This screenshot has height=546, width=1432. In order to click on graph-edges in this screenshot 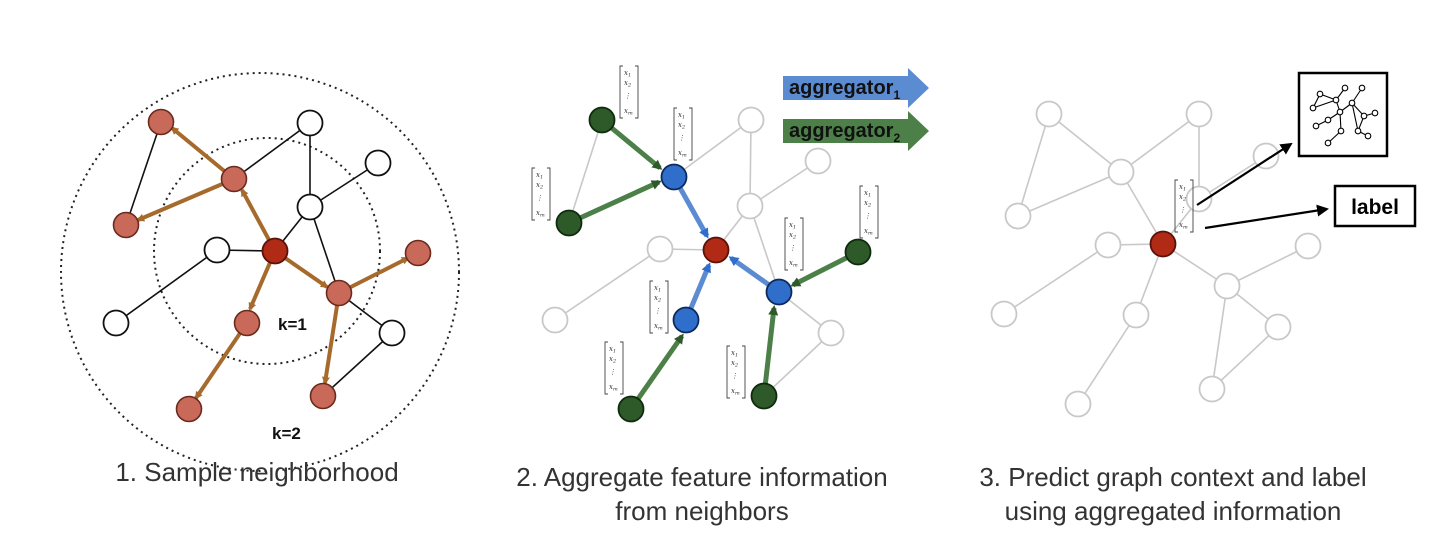, I will do `click(254, 259)`.